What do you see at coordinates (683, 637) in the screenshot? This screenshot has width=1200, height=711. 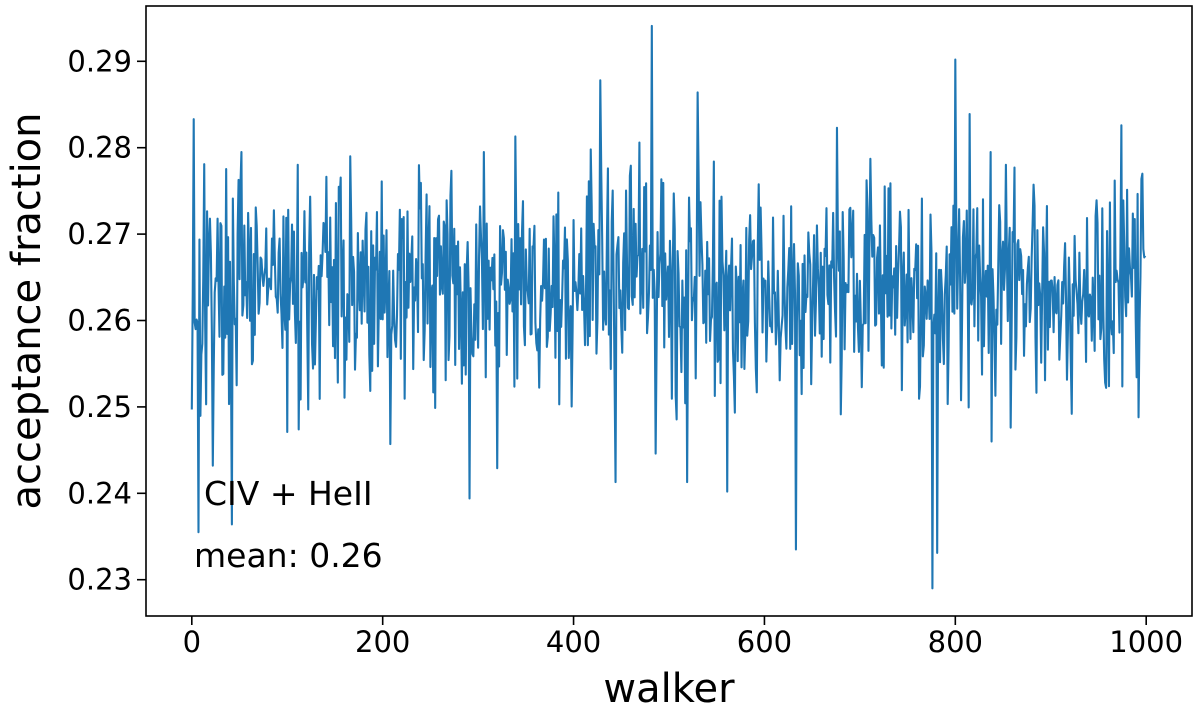 I see `x-ticks: 0 200 400 600 800 1000` at bounding box center [683, 637].